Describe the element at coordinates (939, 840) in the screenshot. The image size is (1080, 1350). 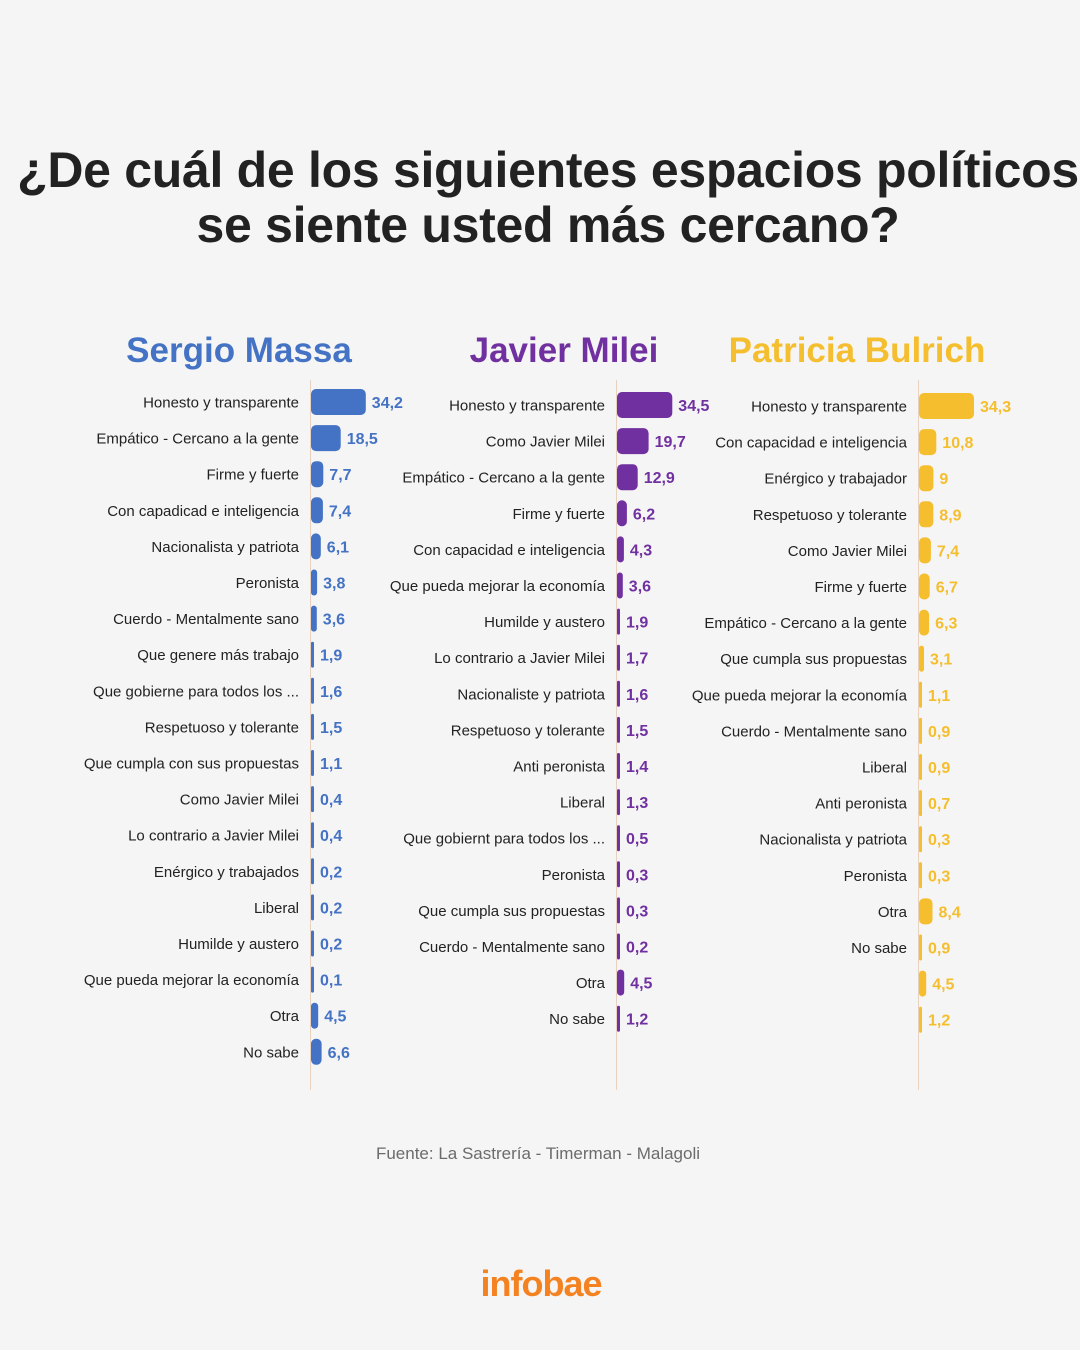
I see `patricia-bulrich-value-label: 0,3` at that location.